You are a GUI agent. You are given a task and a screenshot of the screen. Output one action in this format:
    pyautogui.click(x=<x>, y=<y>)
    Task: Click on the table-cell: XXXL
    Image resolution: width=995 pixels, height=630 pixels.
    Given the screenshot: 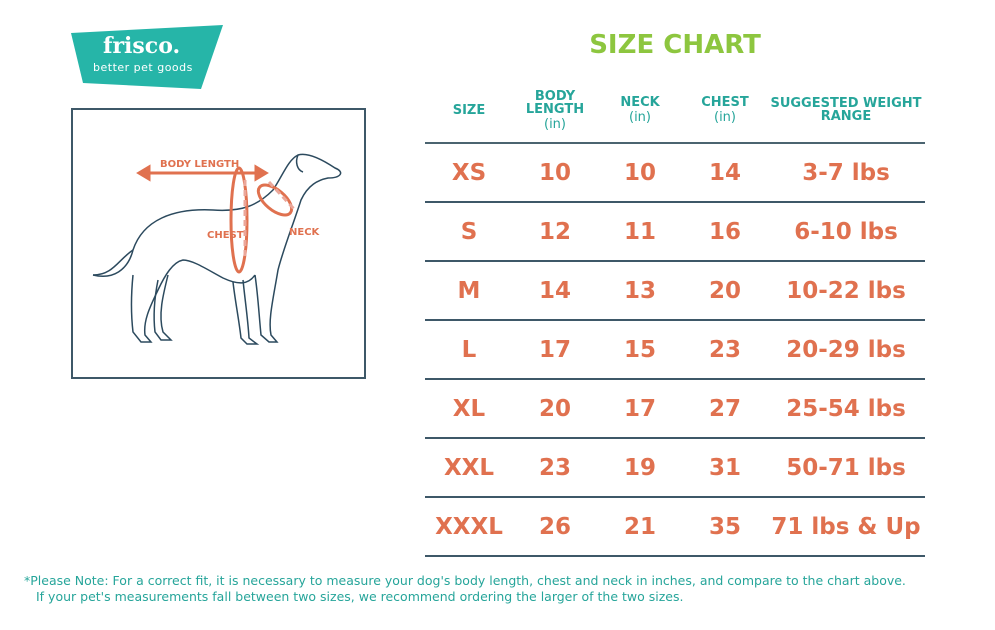 What is the action you would take?
    pyautogui.click(x=469, y=527)
    